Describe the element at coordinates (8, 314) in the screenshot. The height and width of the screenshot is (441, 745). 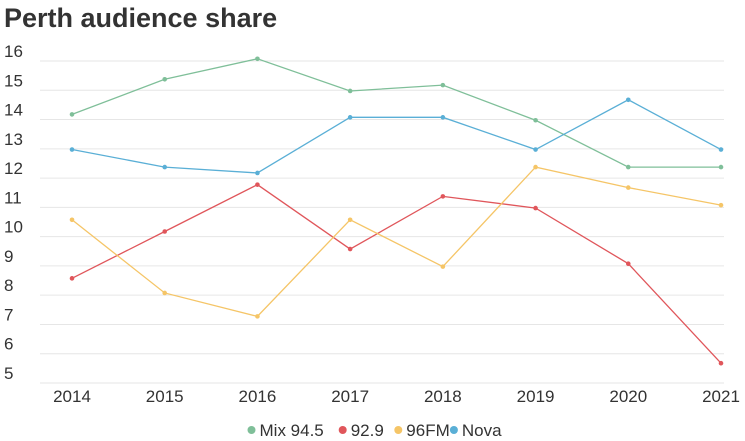
I see `y-tick-label: 7` at that location.